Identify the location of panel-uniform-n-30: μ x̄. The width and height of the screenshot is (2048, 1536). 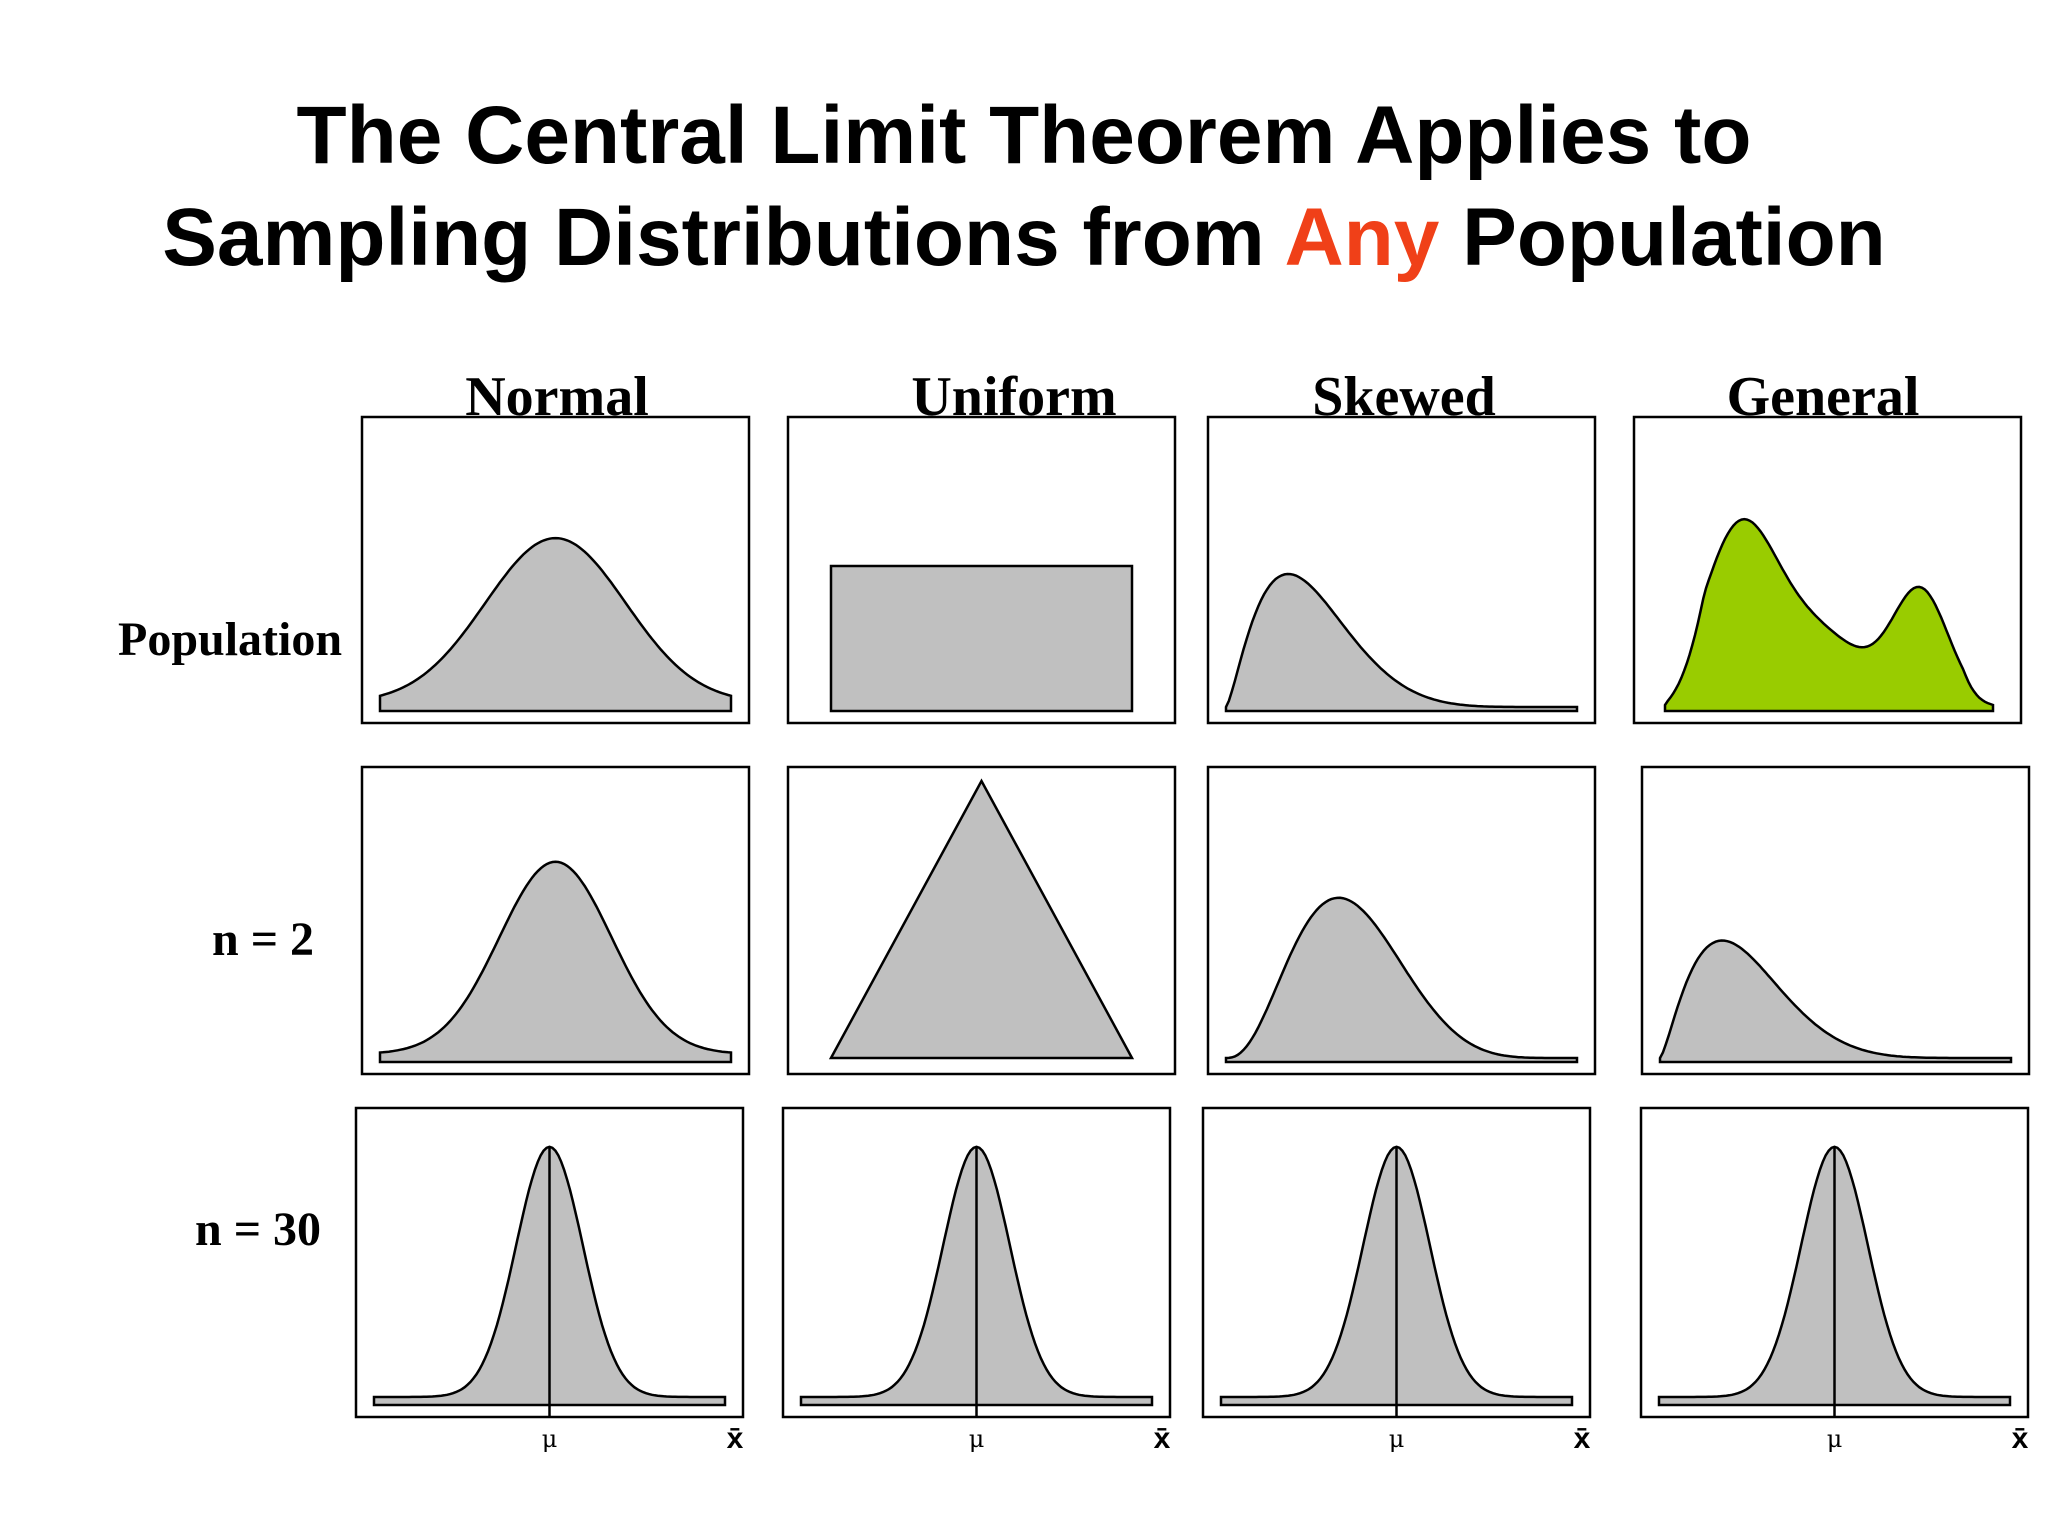
(976, 1280).